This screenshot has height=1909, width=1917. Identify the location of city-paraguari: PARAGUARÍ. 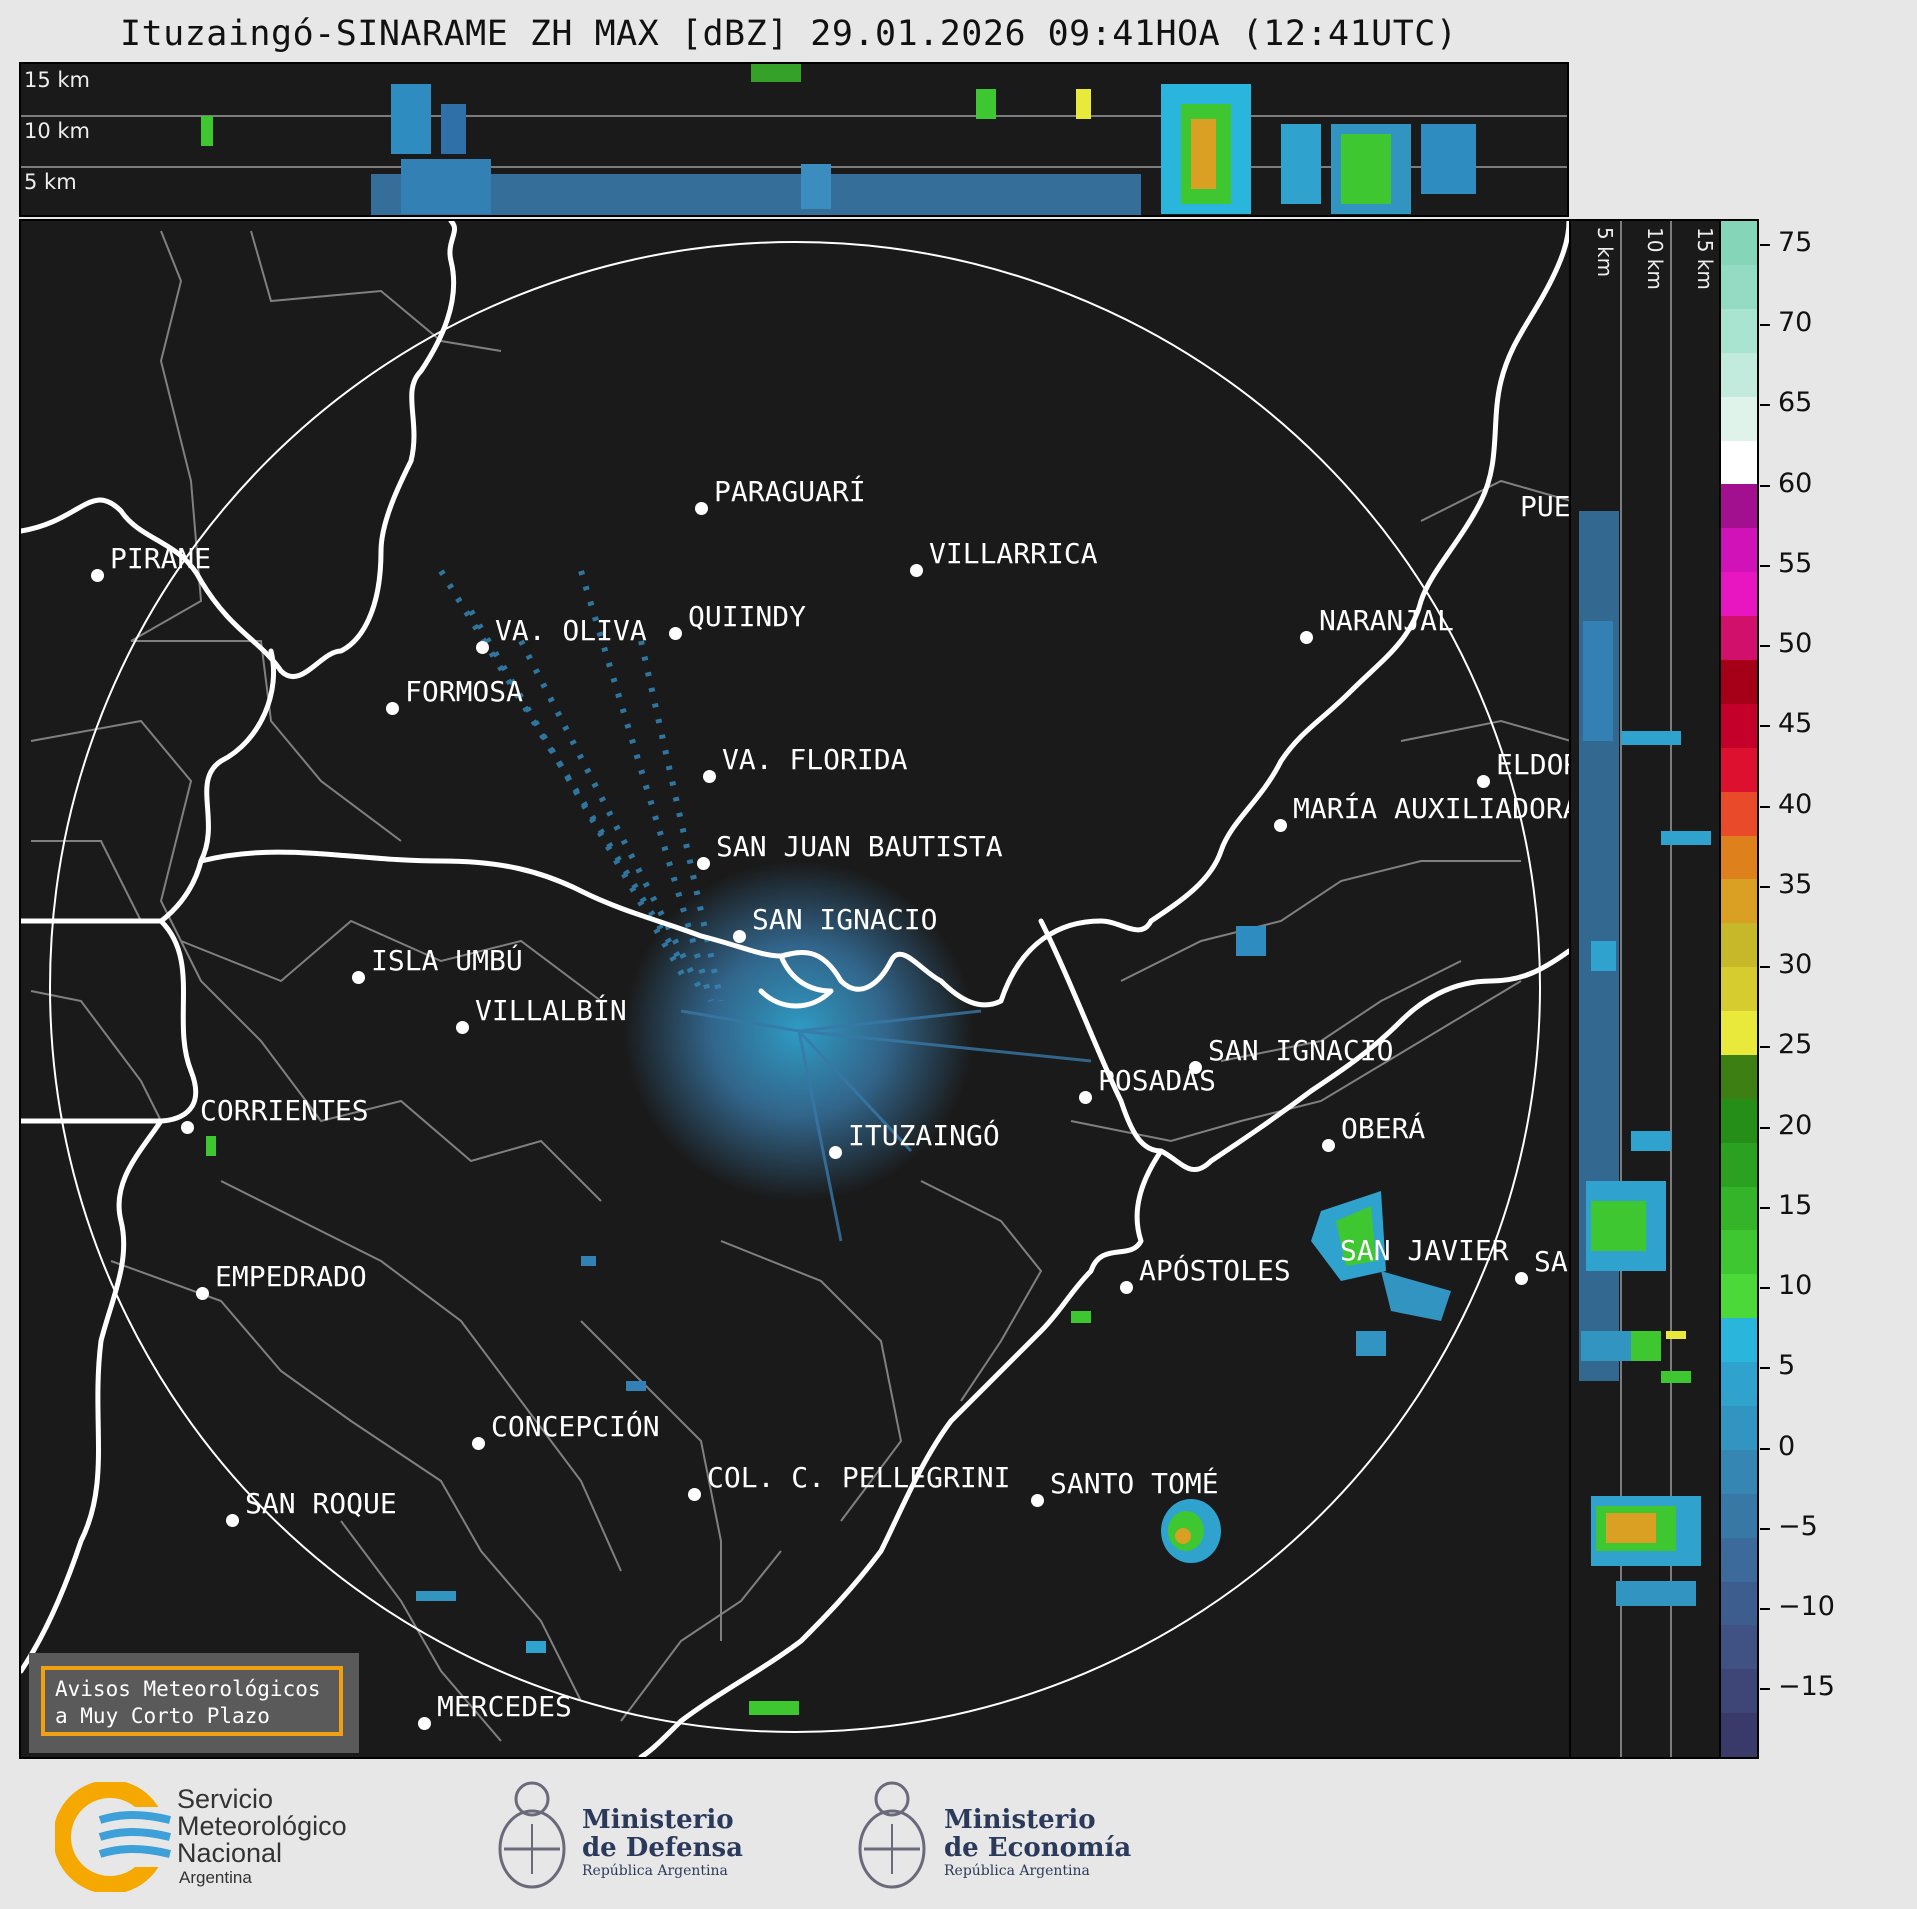
(780, 495).